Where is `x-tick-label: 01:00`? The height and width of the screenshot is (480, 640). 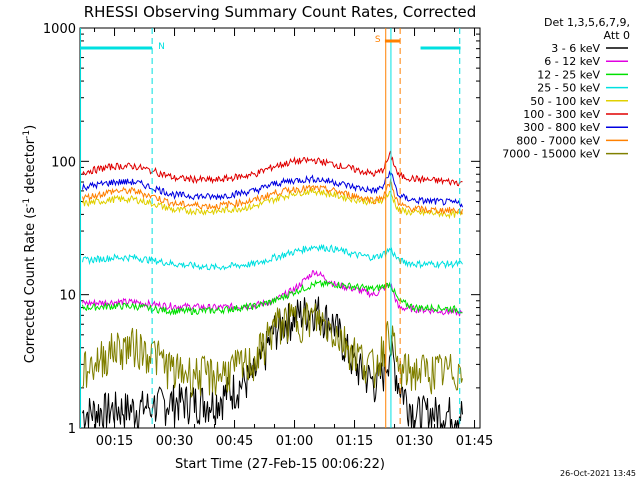 x-tick-label: 01:00 is located at coordinates (294, 441).